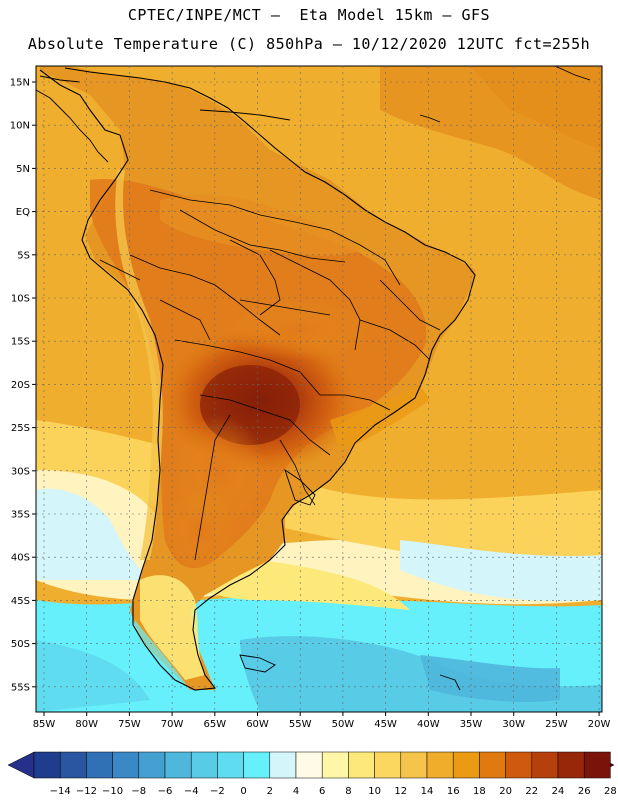 The height and width of the screenshot is (800, 618). Describe the element at coordinates (531, 791) in the screenshot. I see `colorbar-label: 22` at that location.